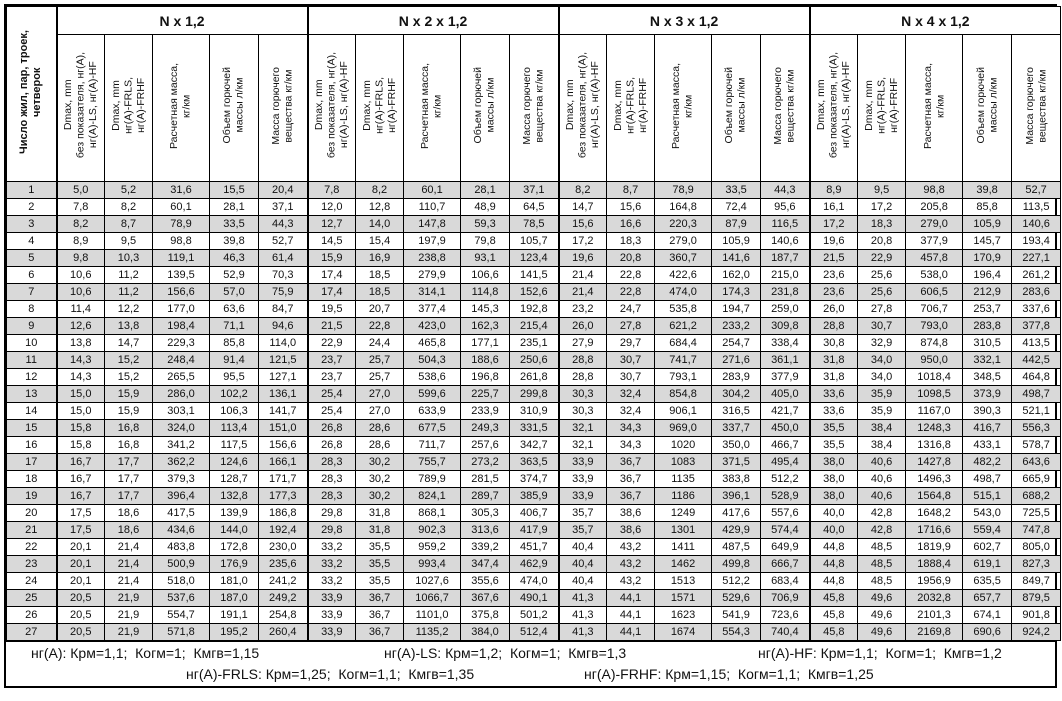 The image size is (1062, 701). I want to click on value-cell: 666,7, so click(785, 564).